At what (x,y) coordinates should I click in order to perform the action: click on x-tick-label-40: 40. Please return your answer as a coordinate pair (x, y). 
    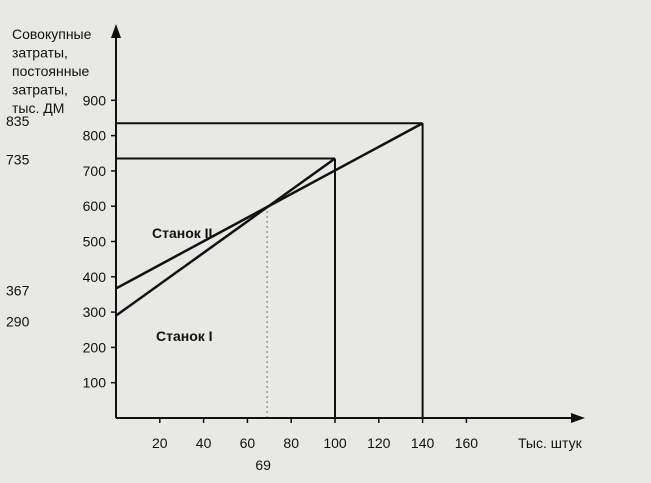
    Looking at the image, I should click on (204, 443).